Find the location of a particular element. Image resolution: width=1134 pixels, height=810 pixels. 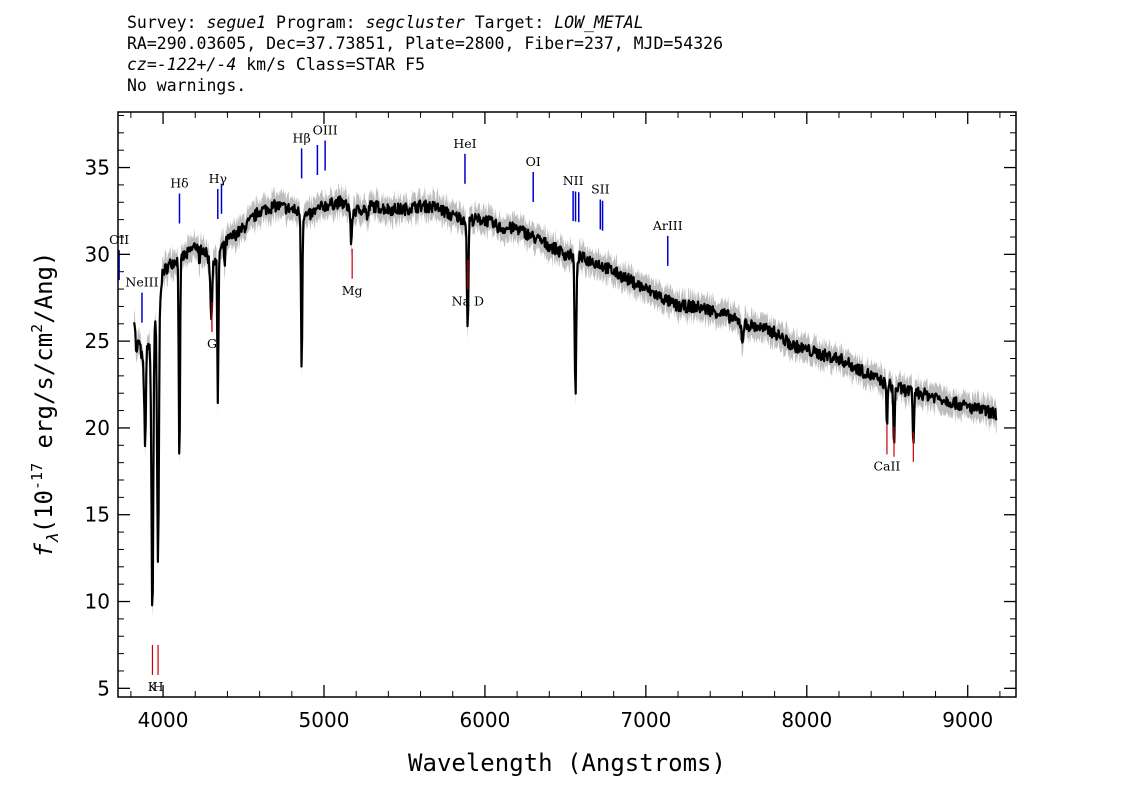

absorption-label-g: G is located at coordinates (212, 343).